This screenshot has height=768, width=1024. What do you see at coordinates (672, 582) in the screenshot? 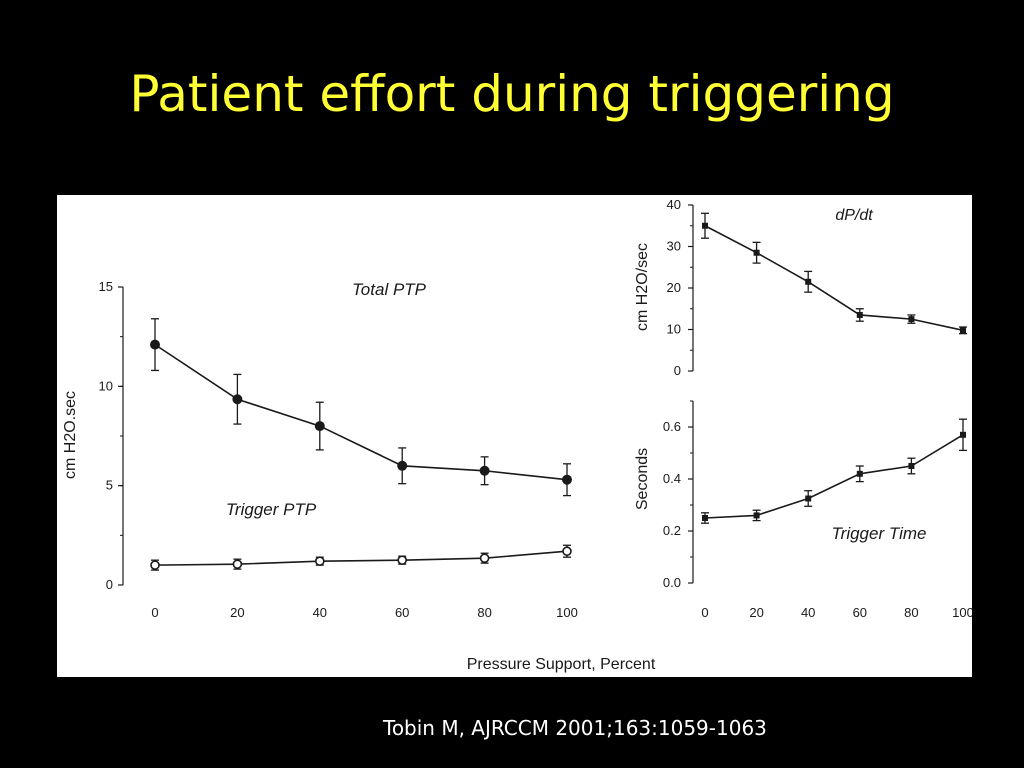
I see `y-tick-label: 0.0` at bounding box center [672, 582].